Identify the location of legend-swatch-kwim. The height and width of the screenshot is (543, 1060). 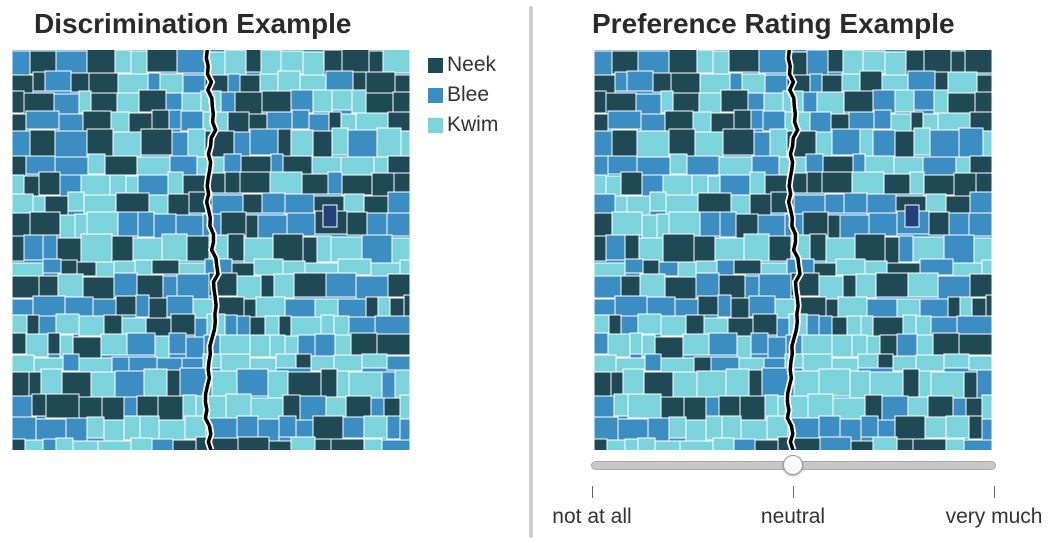
(435, 125).